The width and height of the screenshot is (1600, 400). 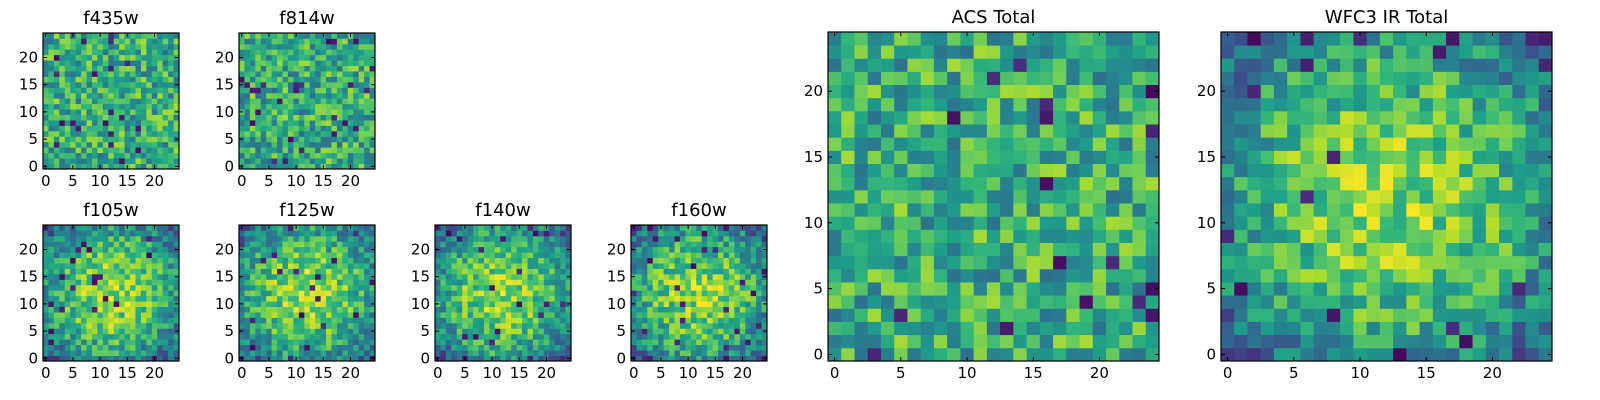 I want to click on y-tick-label: 10, so click(x=813, y=223).